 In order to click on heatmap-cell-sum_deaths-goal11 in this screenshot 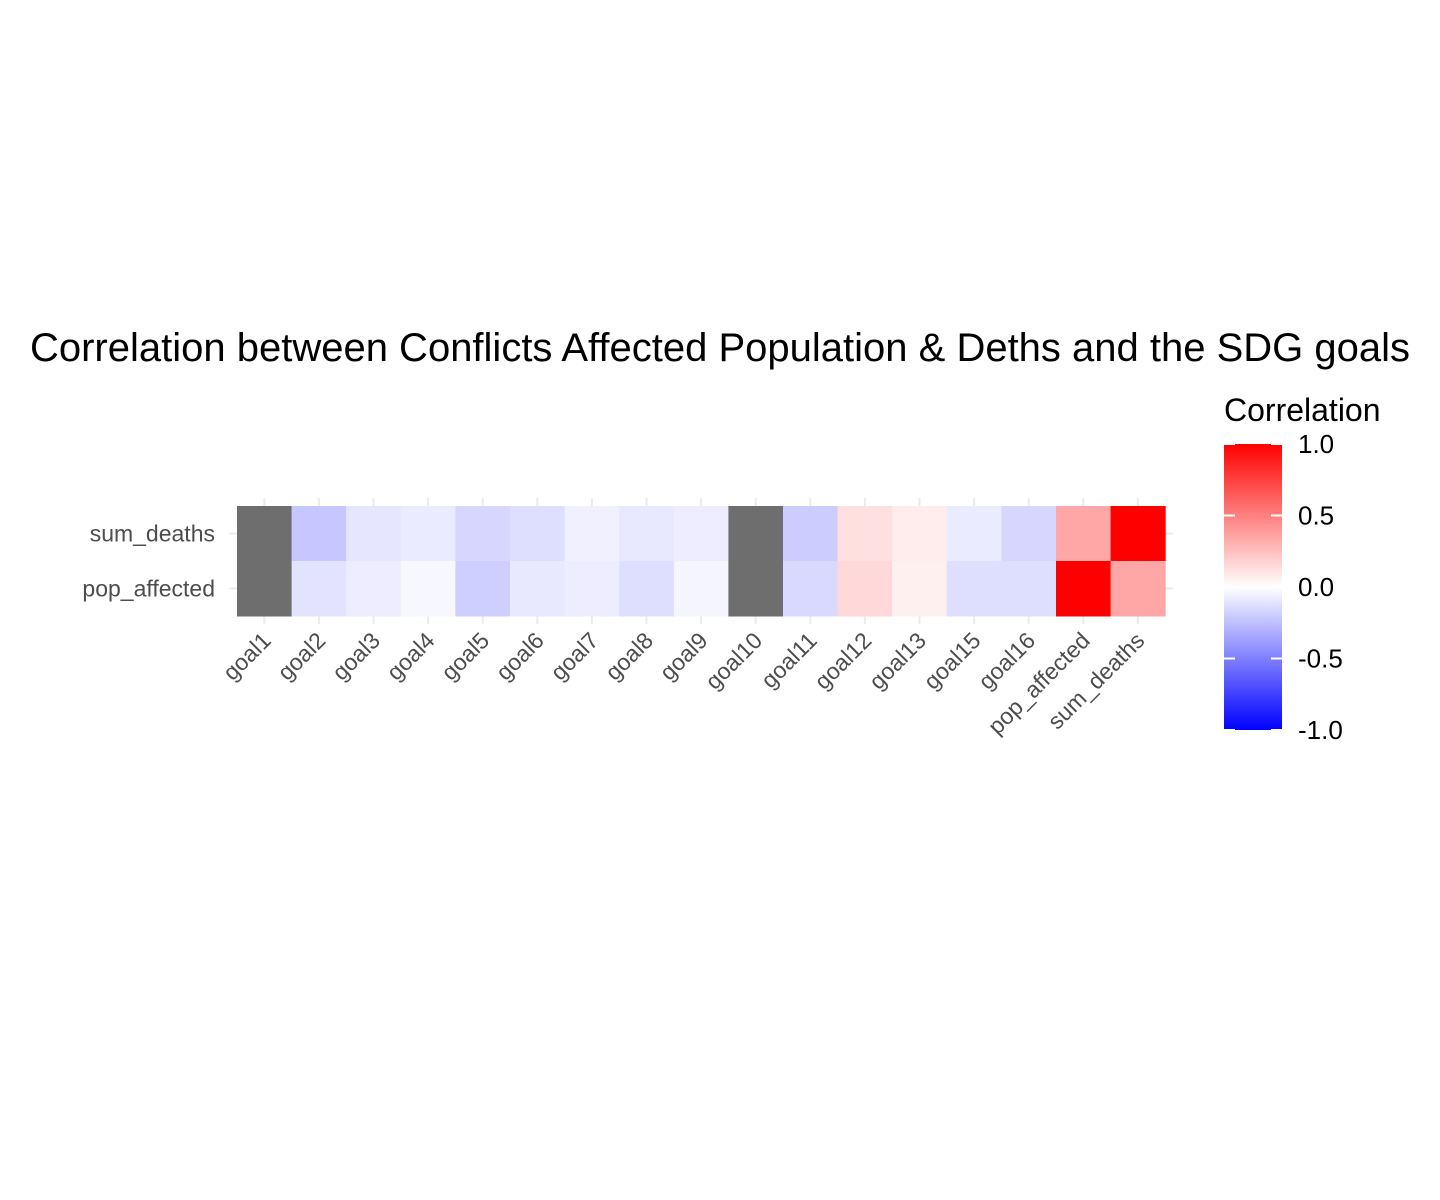, I will do `click(811, 534)`.